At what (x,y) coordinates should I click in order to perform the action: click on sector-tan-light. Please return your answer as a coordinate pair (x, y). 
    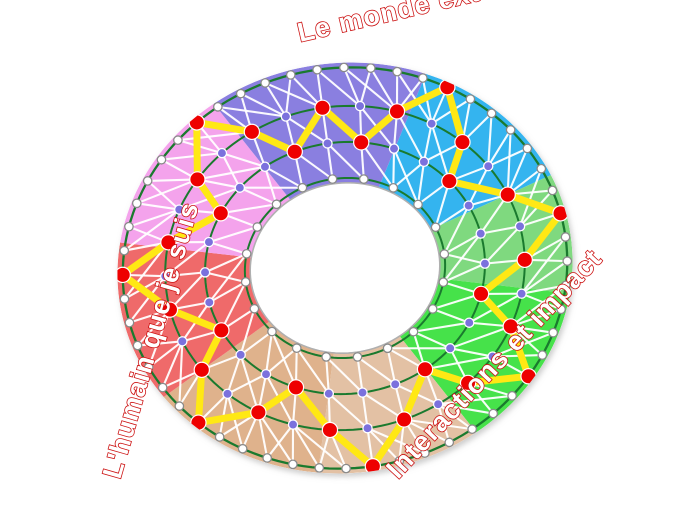
    Looking at the image, I should click on (397, 405).